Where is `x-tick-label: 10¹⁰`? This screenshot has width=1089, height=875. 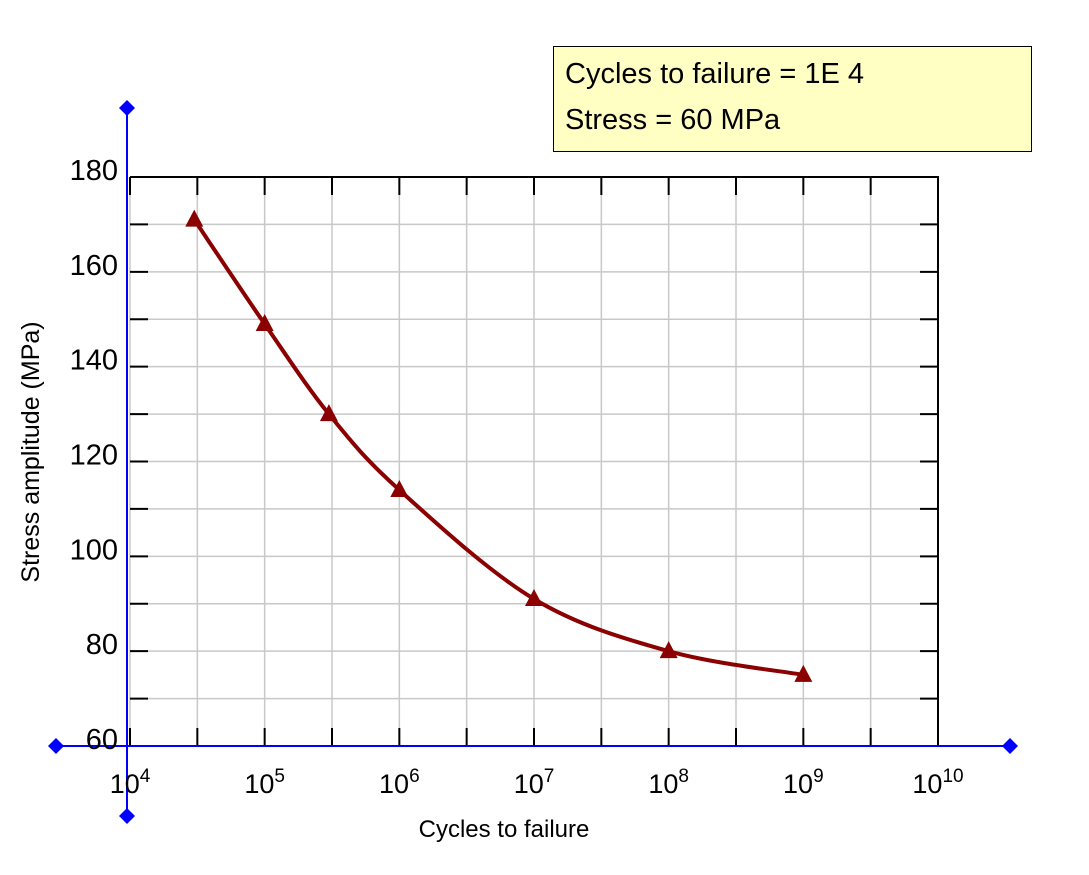 x-tick-label: 10¹⁰ is located at coordinates (937, 782).